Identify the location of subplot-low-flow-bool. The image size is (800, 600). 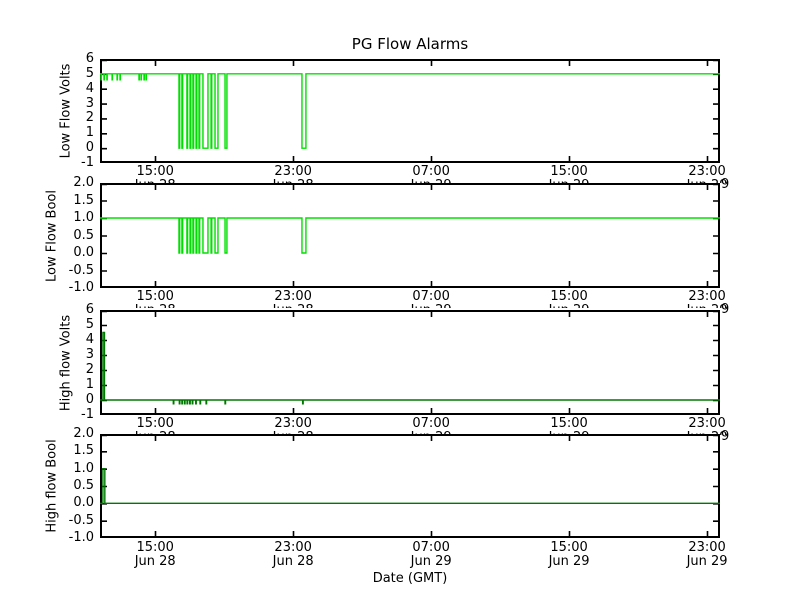
(410, 235).